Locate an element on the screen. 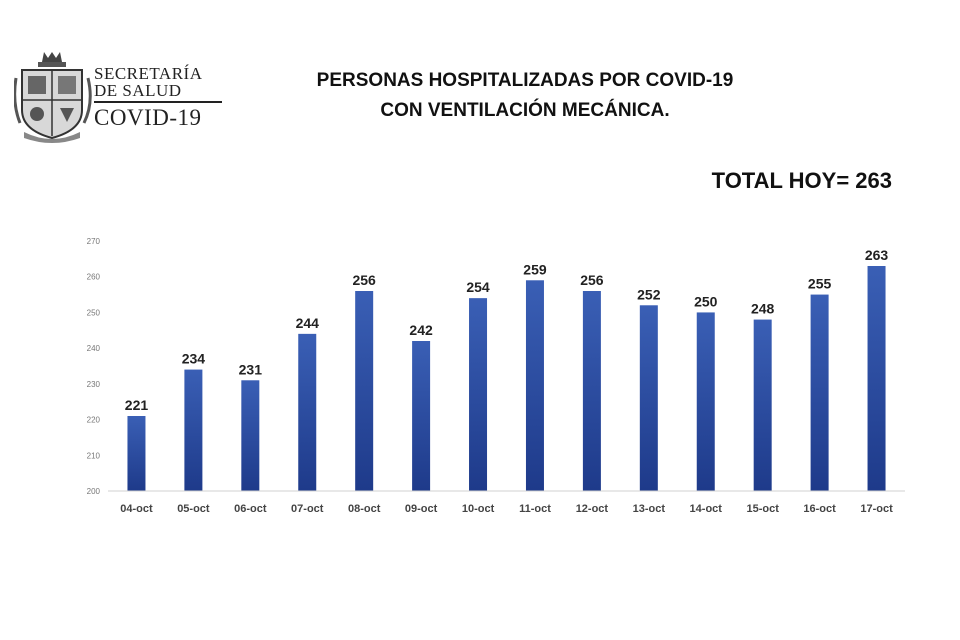 Image resolution: width=960 pixels, height=640 pixels. x-tick-label: 14-oct is located at coordinates (706, 509).